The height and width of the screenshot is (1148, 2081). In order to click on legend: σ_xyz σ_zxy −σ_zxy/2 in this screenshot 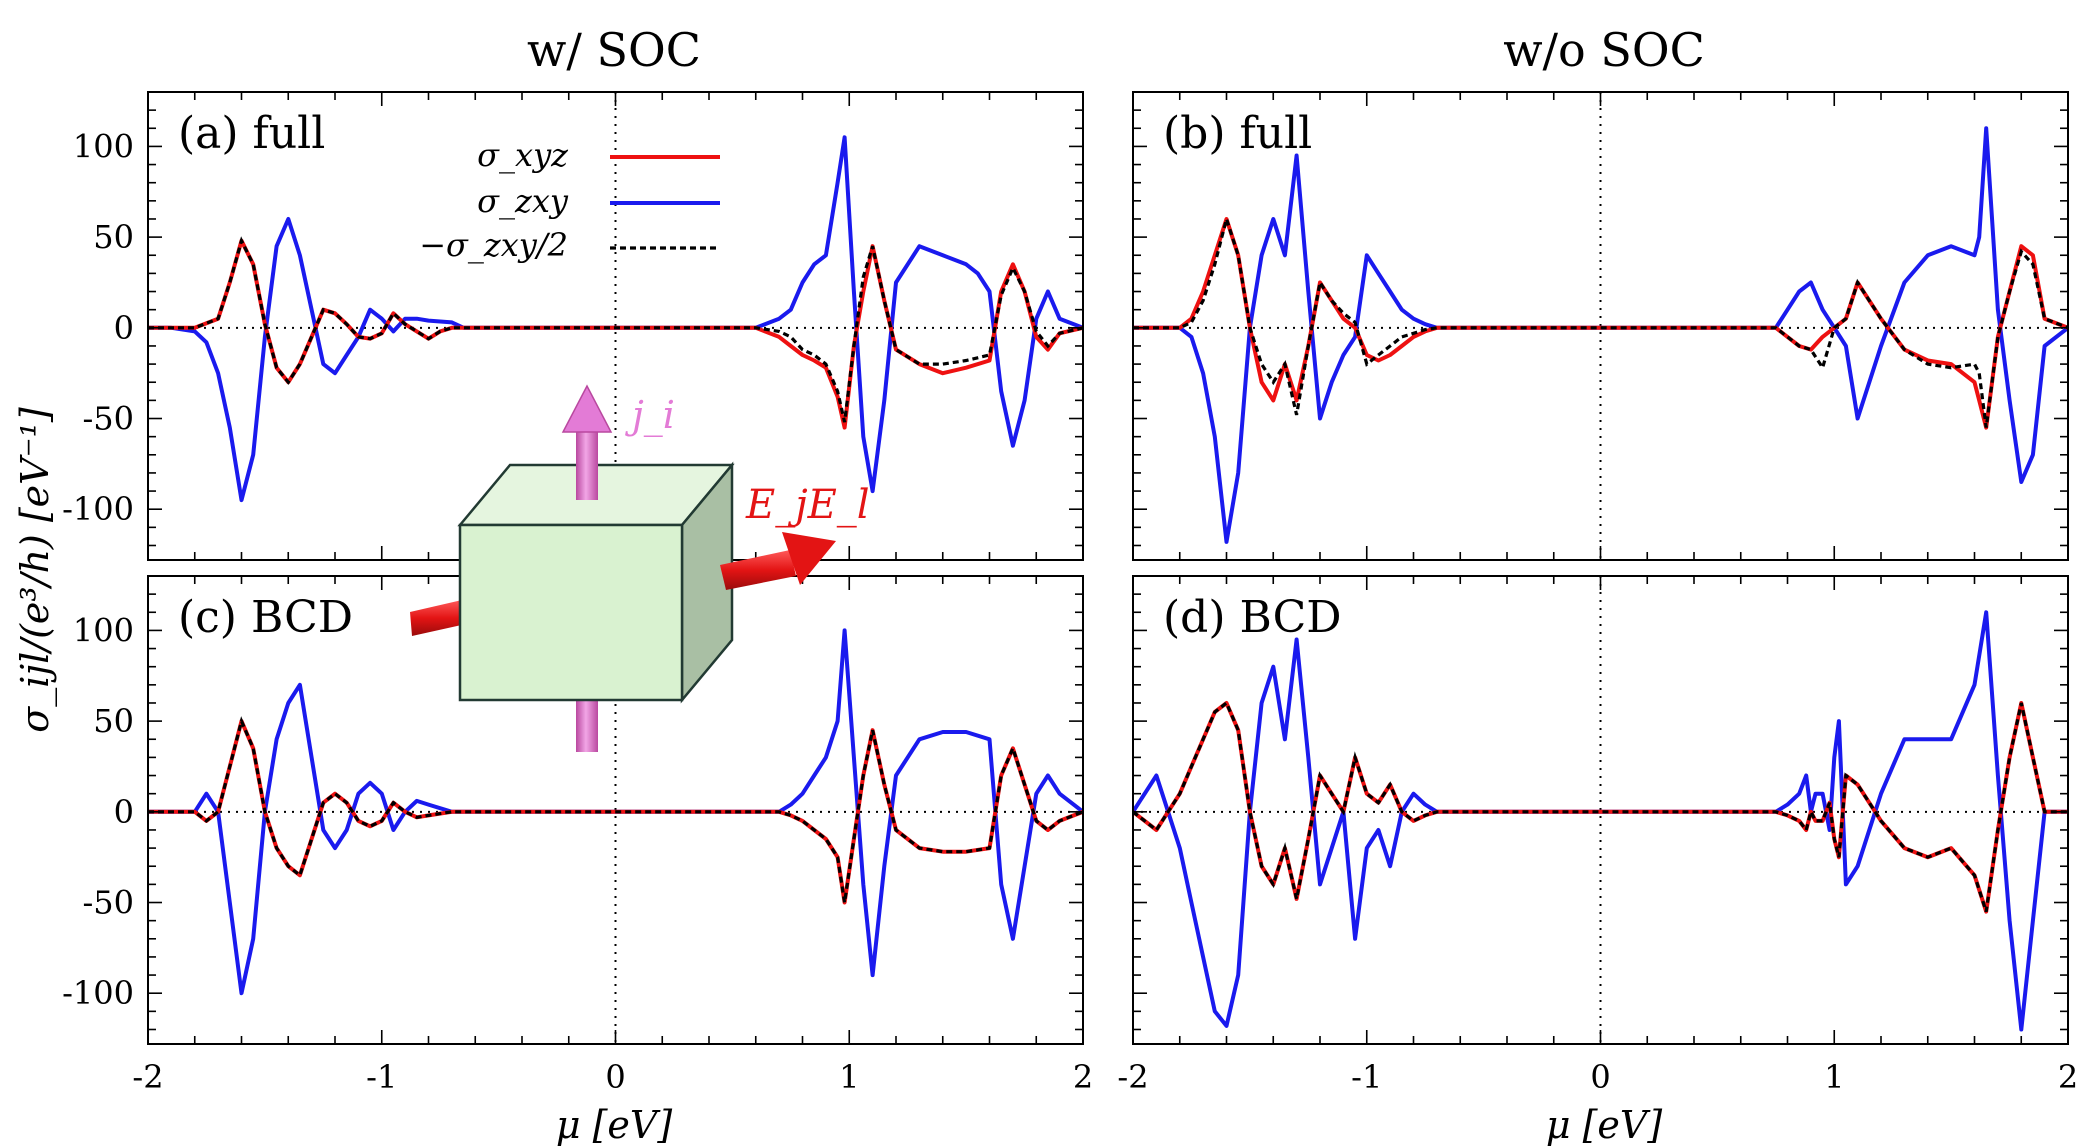, I will do `click(569, 200)`.